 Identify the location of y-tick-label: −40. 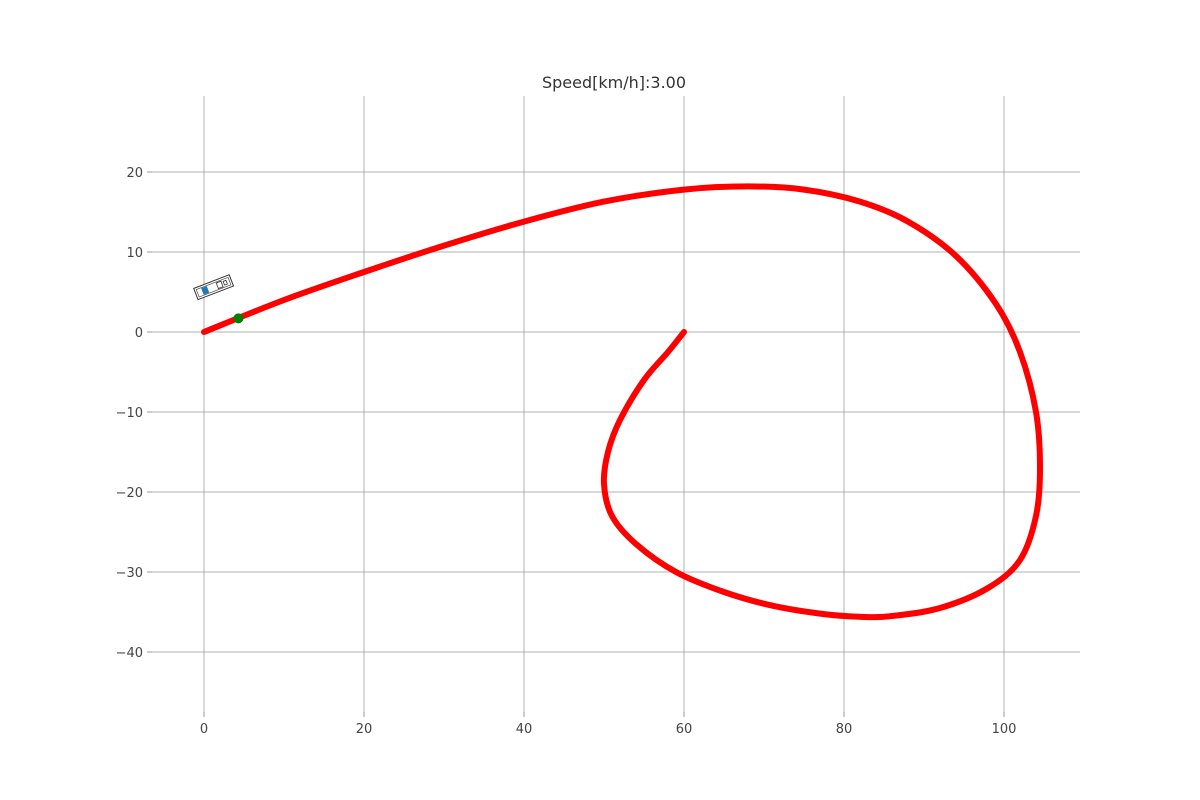
(129, 653).